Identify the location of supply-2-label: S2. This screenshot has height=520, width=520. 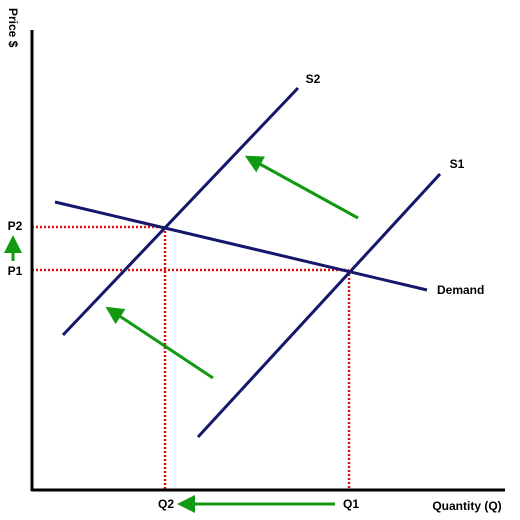
(313, 79).